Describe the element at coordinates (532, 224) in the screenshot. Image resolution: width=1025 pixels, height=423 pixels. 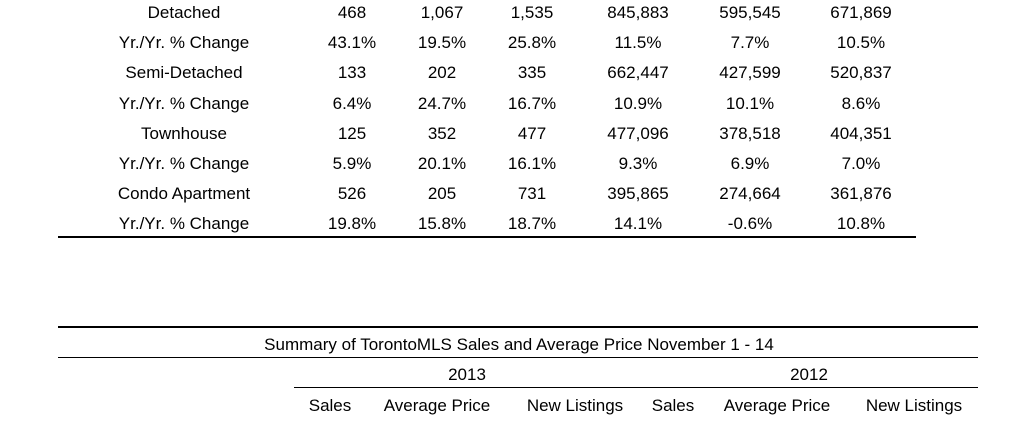
I see `table-cell: 18.7%` at that location.